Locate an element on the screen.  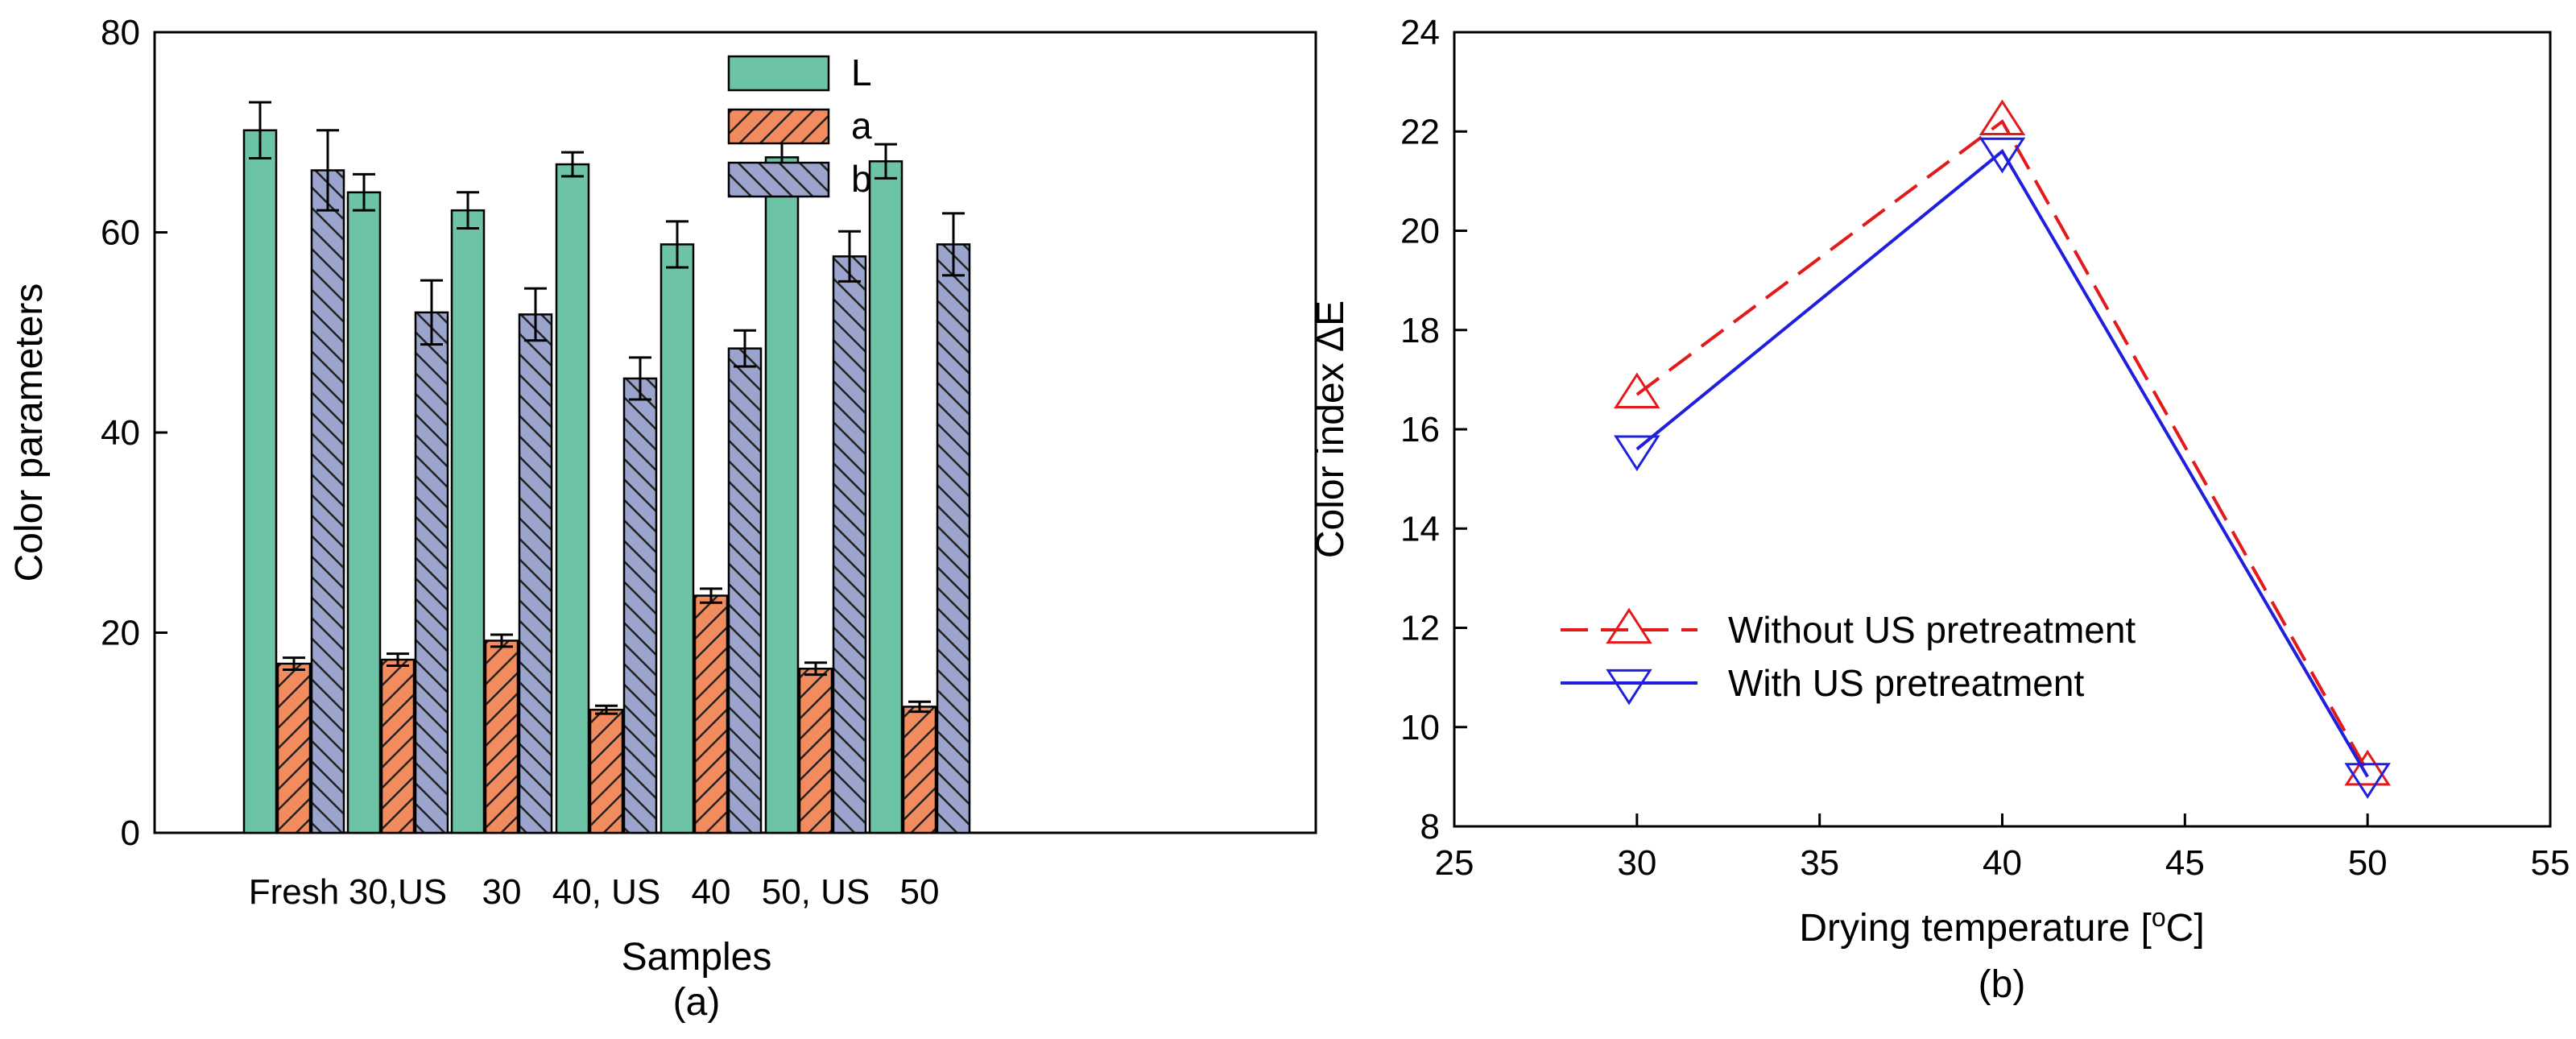
y-tick-label: 16 is located at coordinates (1420, 429).